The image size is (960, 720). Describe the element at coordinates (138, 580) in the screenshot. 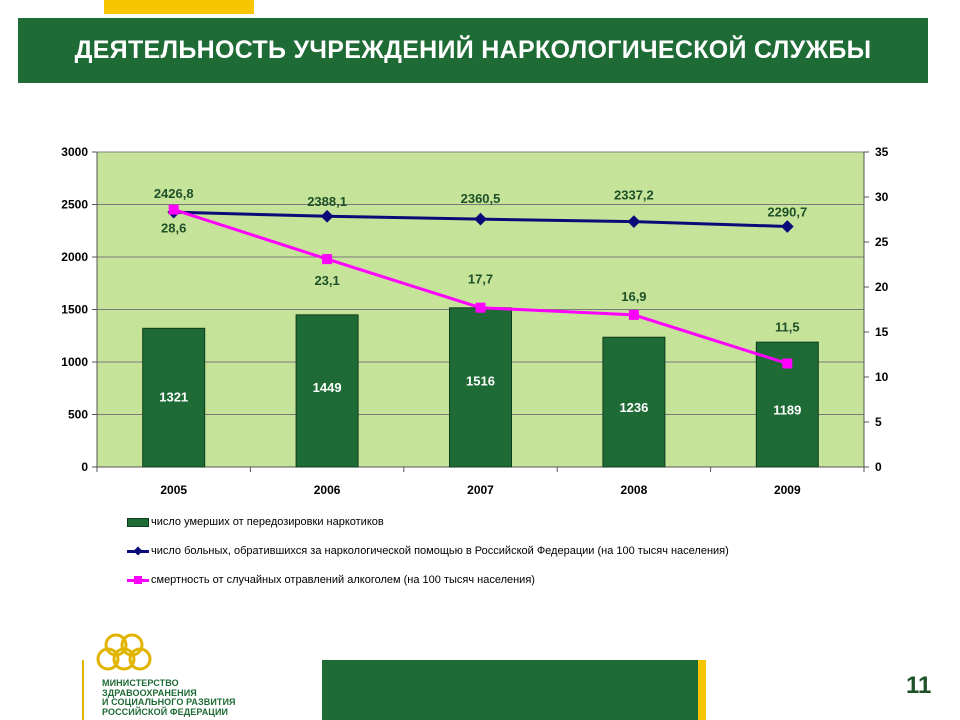

I see `legend-key-alcohol` at that location.